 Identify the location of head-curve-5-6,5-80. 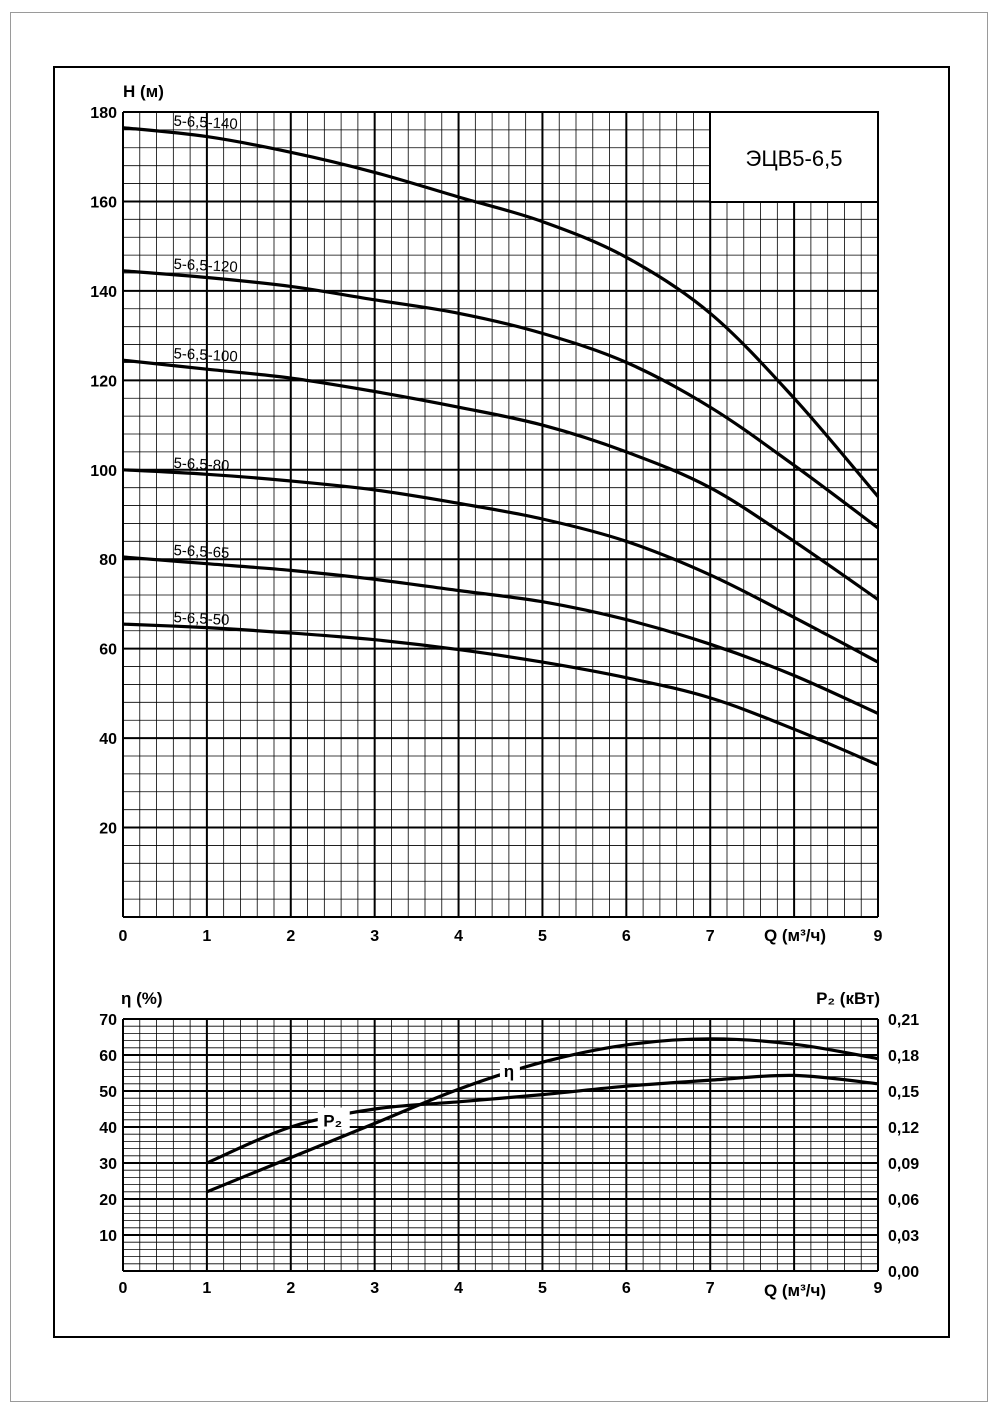
(500, 566).